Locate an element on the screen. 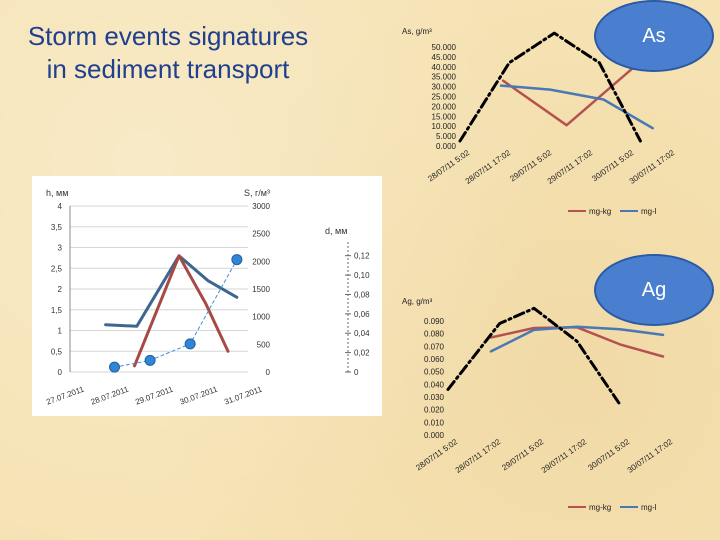 This screenshot has height=540, width=720. series-line-mg-kg is located at coordinates (577, 88).